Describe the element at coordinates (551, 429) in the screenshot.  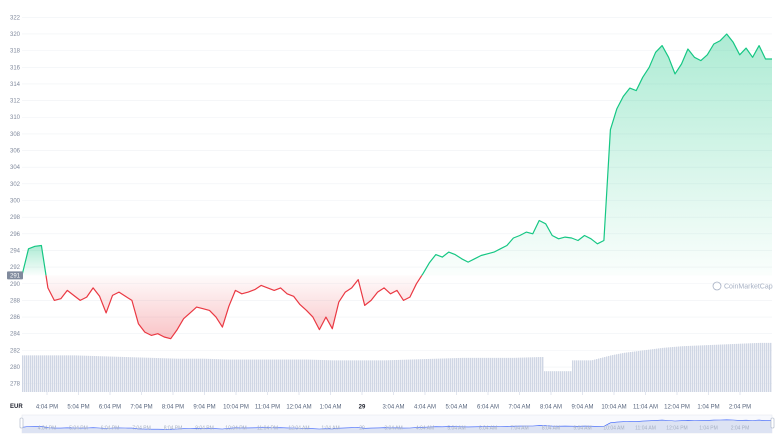
I see `navigator-tick-label: 8:04 AM` at that location.